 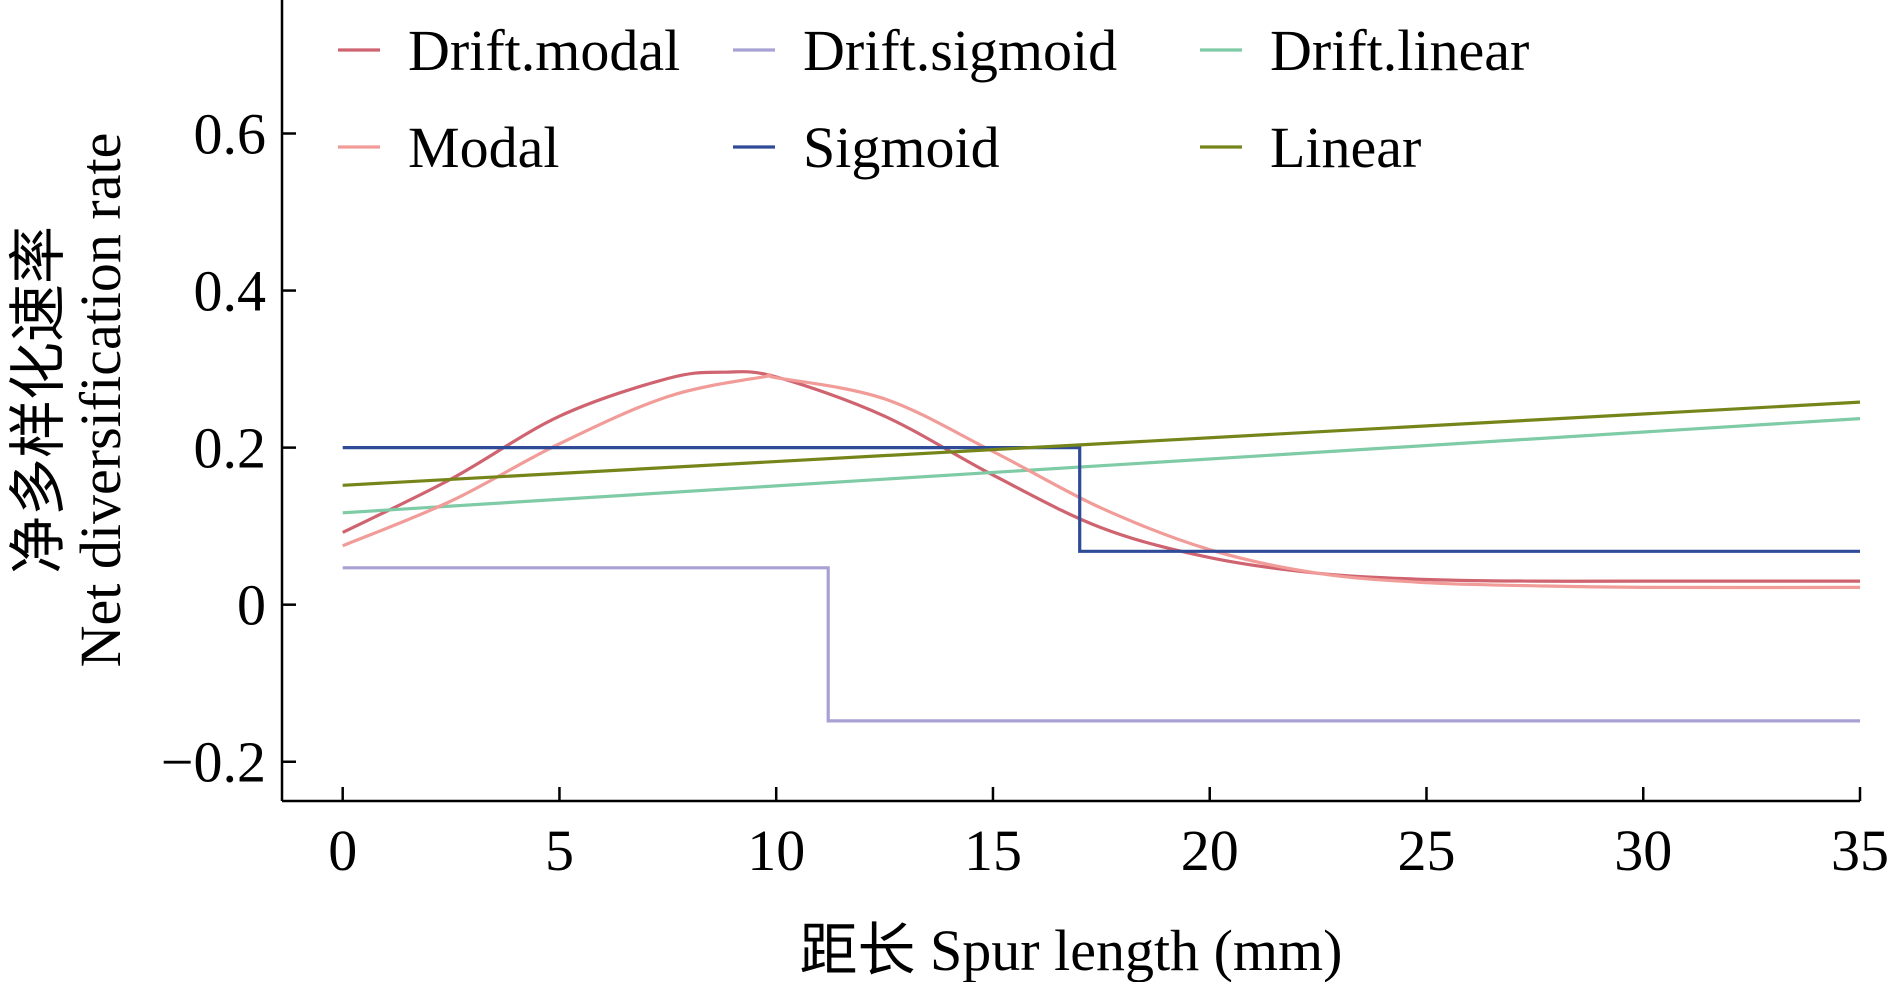 What do you see at coordinates (993, 850) in the screenshot?
I see `x-tick-label: 15` at bounding box center [993, 850].